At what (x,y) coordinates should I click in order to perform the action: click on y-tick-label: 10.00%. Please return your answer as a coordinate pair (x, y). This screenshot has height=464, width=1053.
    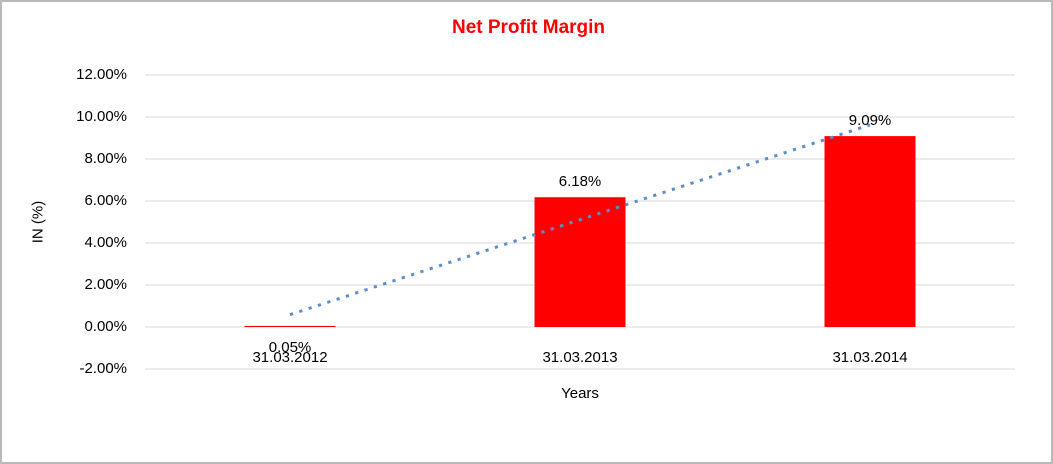
    Looking at the image, I should click on (101, 116).